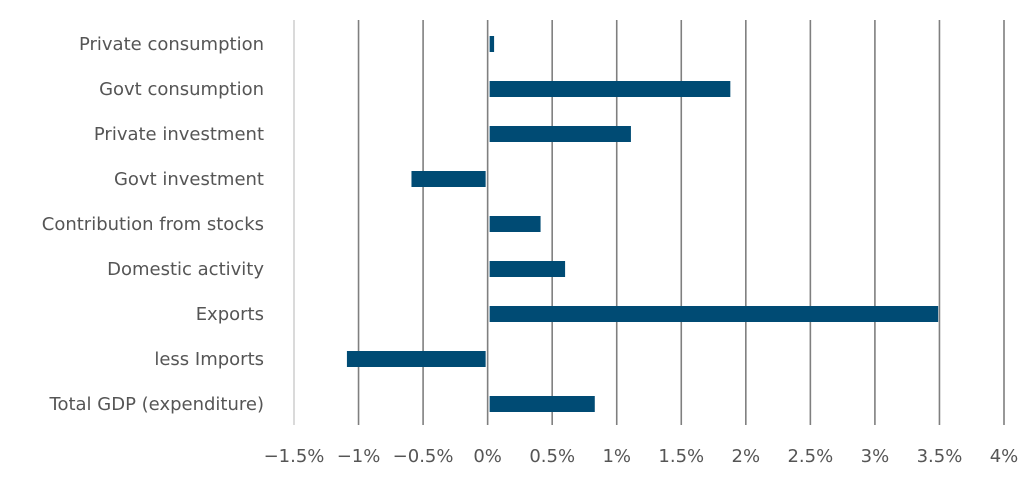 This screenshot has height=501, width=1024. What do you see at coordinates (810, 456) in the screenshot?
I see `x-tick-label: 2.5%` at bounding box center [810, 456].